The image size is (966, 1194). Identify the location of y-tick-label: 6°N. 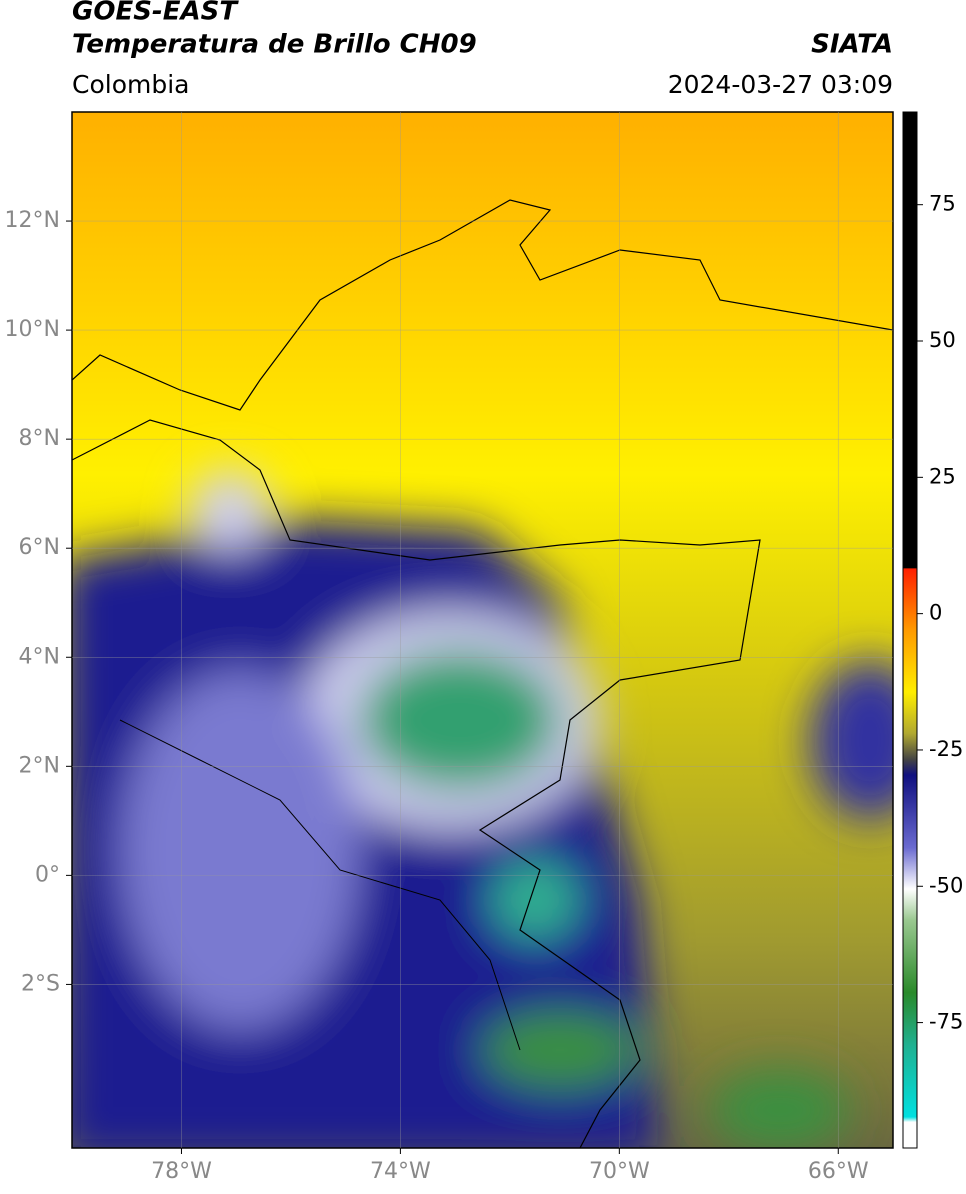
(39, 547).